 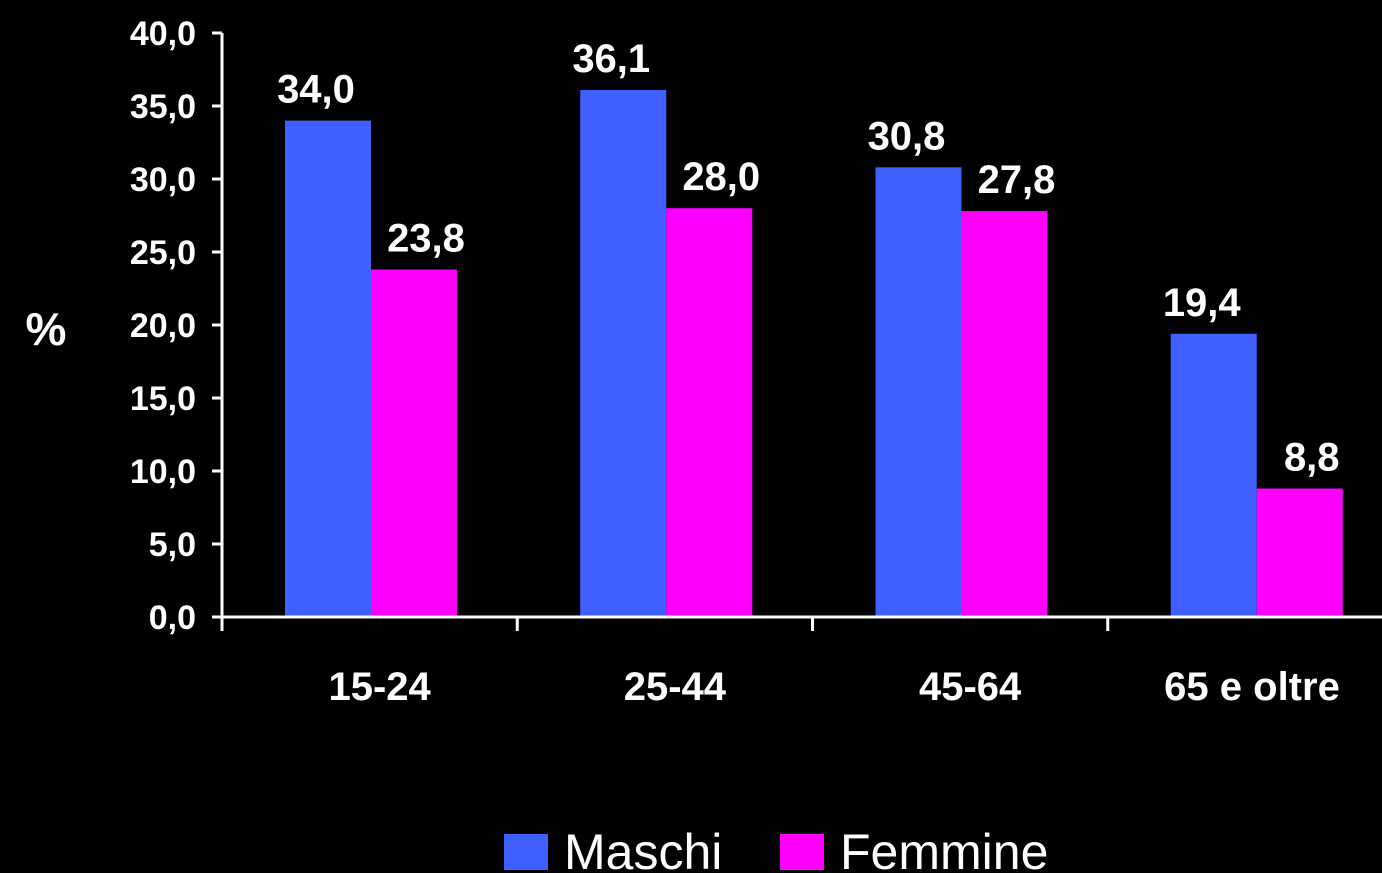 I want to click on x-tick-label: 65 e oltre, so click(x=1252, y=687).